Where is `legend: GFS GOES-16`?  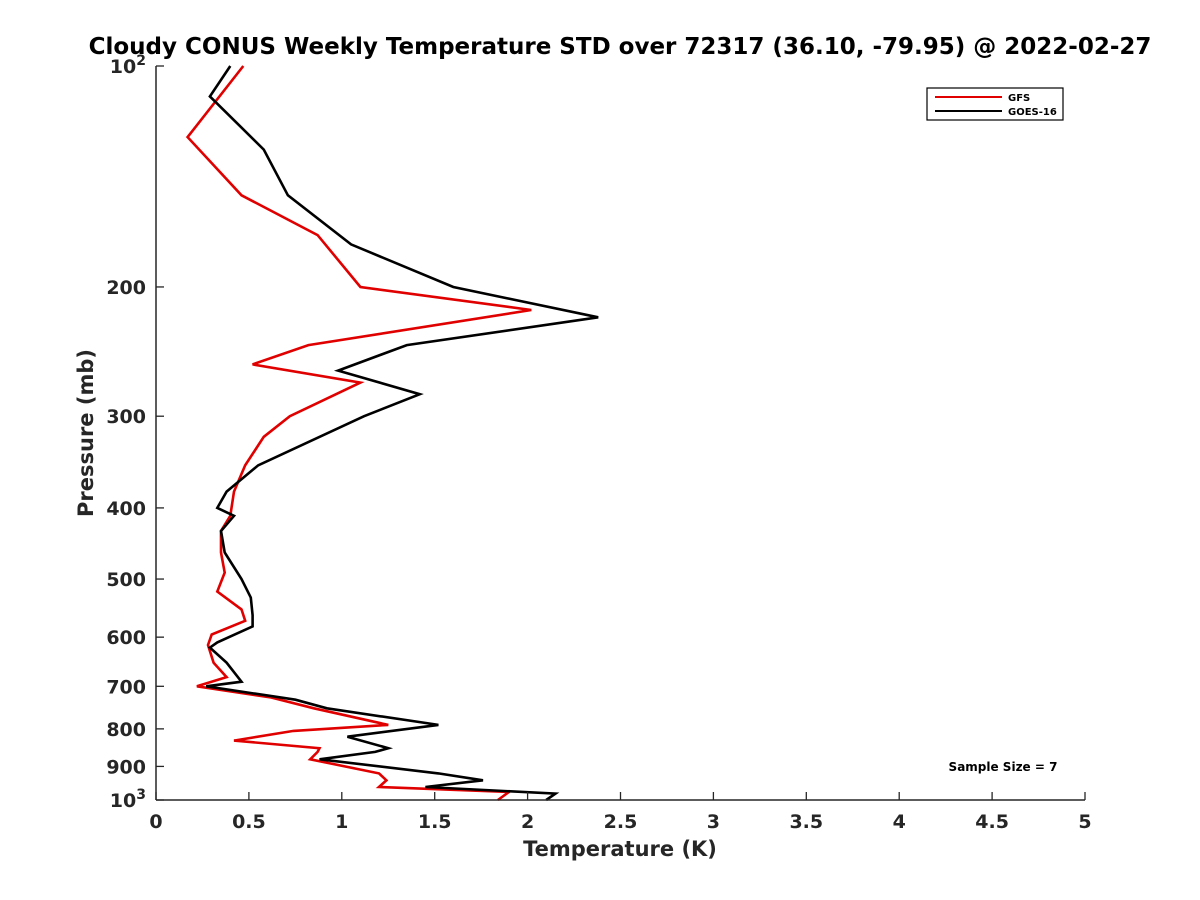
legend: GFS GOES-16 is located at coordinates (995, 104).